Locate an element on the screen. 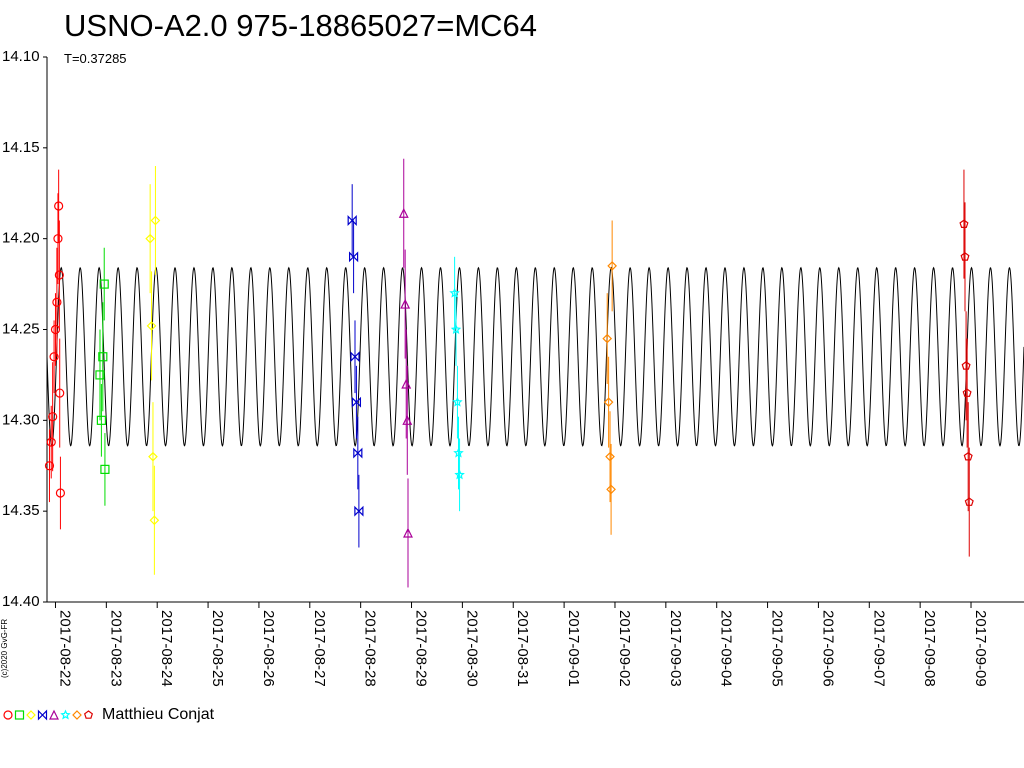 The width and height of the screenshot is (1024, 768). y-tick-label: 14.15 is located at coordinates (21, 147).